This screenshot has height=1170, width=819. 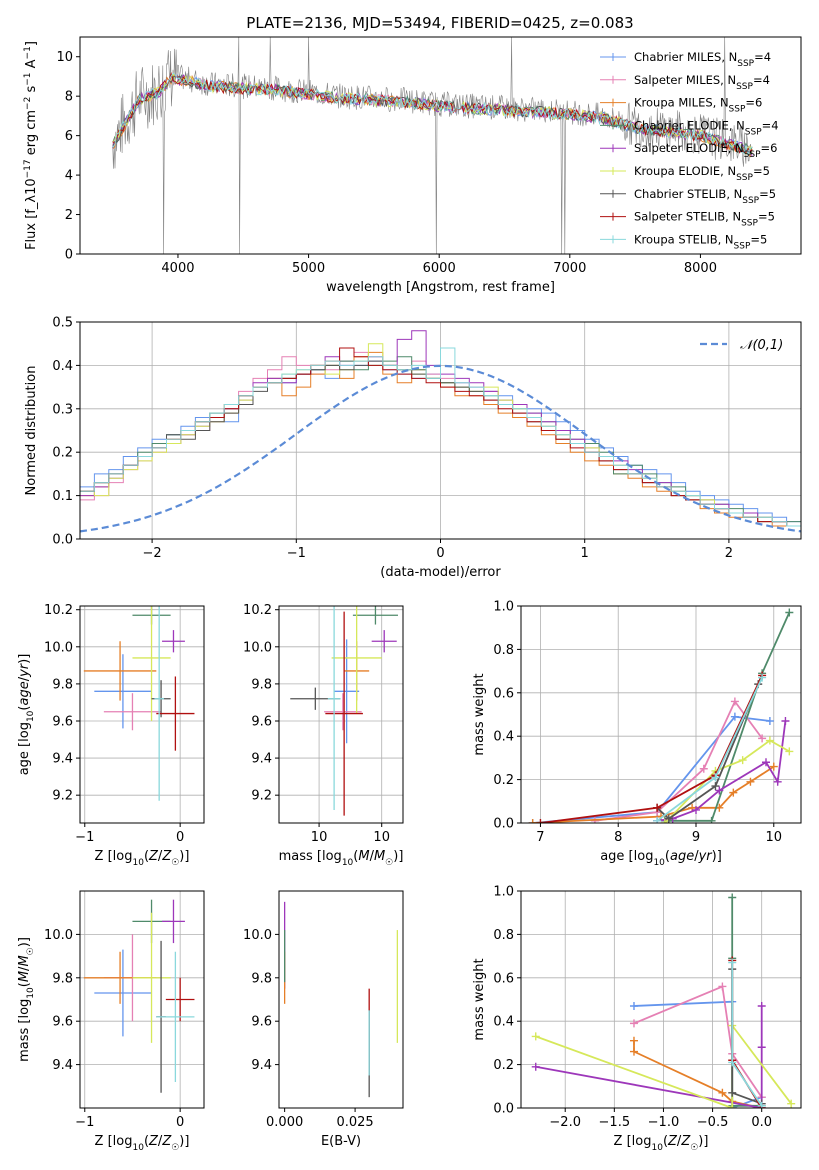 I want to click on x-tick-label: 4000, so click(x=177, y=268).